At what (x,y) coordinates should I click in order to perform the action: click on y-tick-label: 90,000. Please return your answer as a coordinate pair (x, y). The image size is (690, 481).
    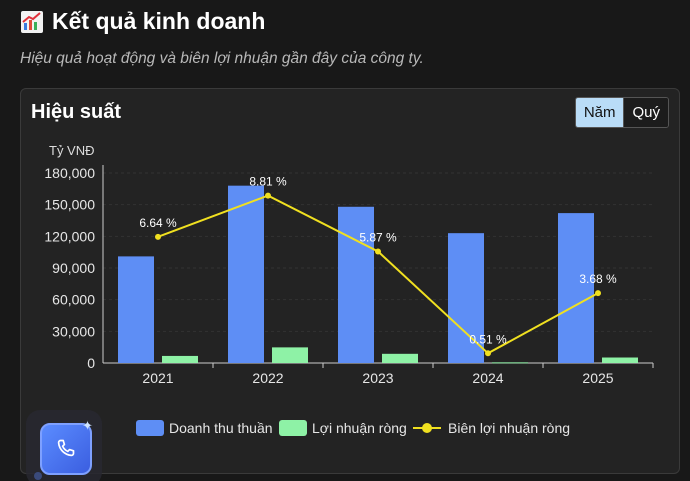
    Looking at the image, I should click on (73, 268).